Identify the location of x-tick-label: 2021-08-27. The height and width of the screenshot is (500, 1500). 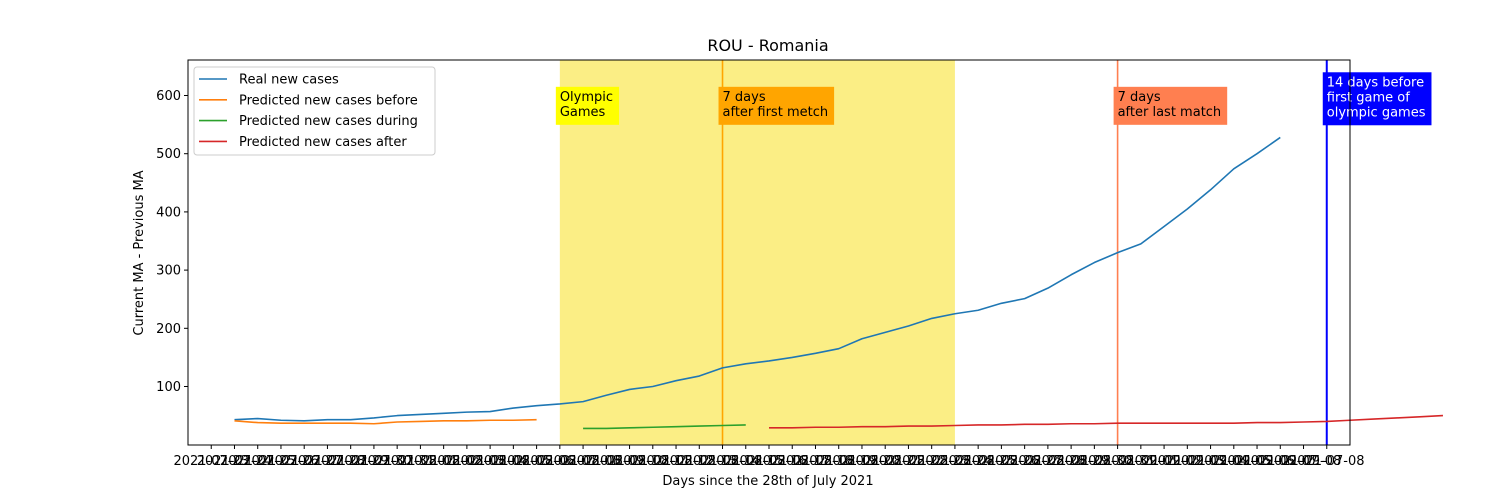
(1025, 461).